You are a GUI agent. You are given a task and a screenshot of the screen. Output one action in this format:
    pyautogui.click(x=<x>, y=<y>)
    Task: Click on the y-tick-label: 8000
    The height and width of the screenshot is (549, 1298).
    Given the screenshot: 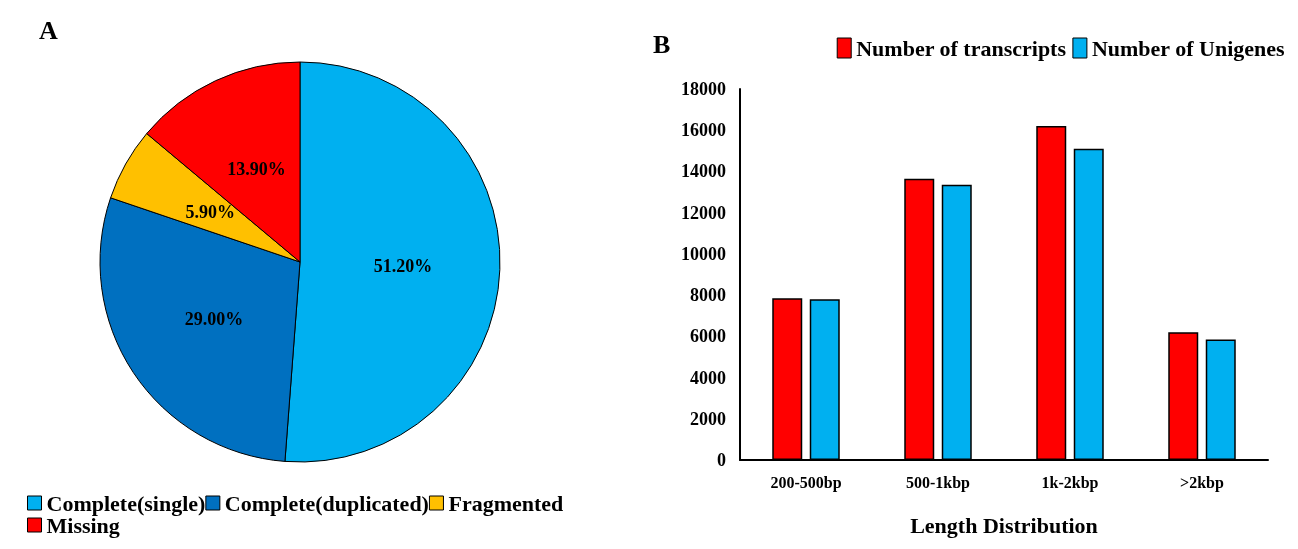 What is the action you would take?
    pyautogui.click(x=708, y=295)
    